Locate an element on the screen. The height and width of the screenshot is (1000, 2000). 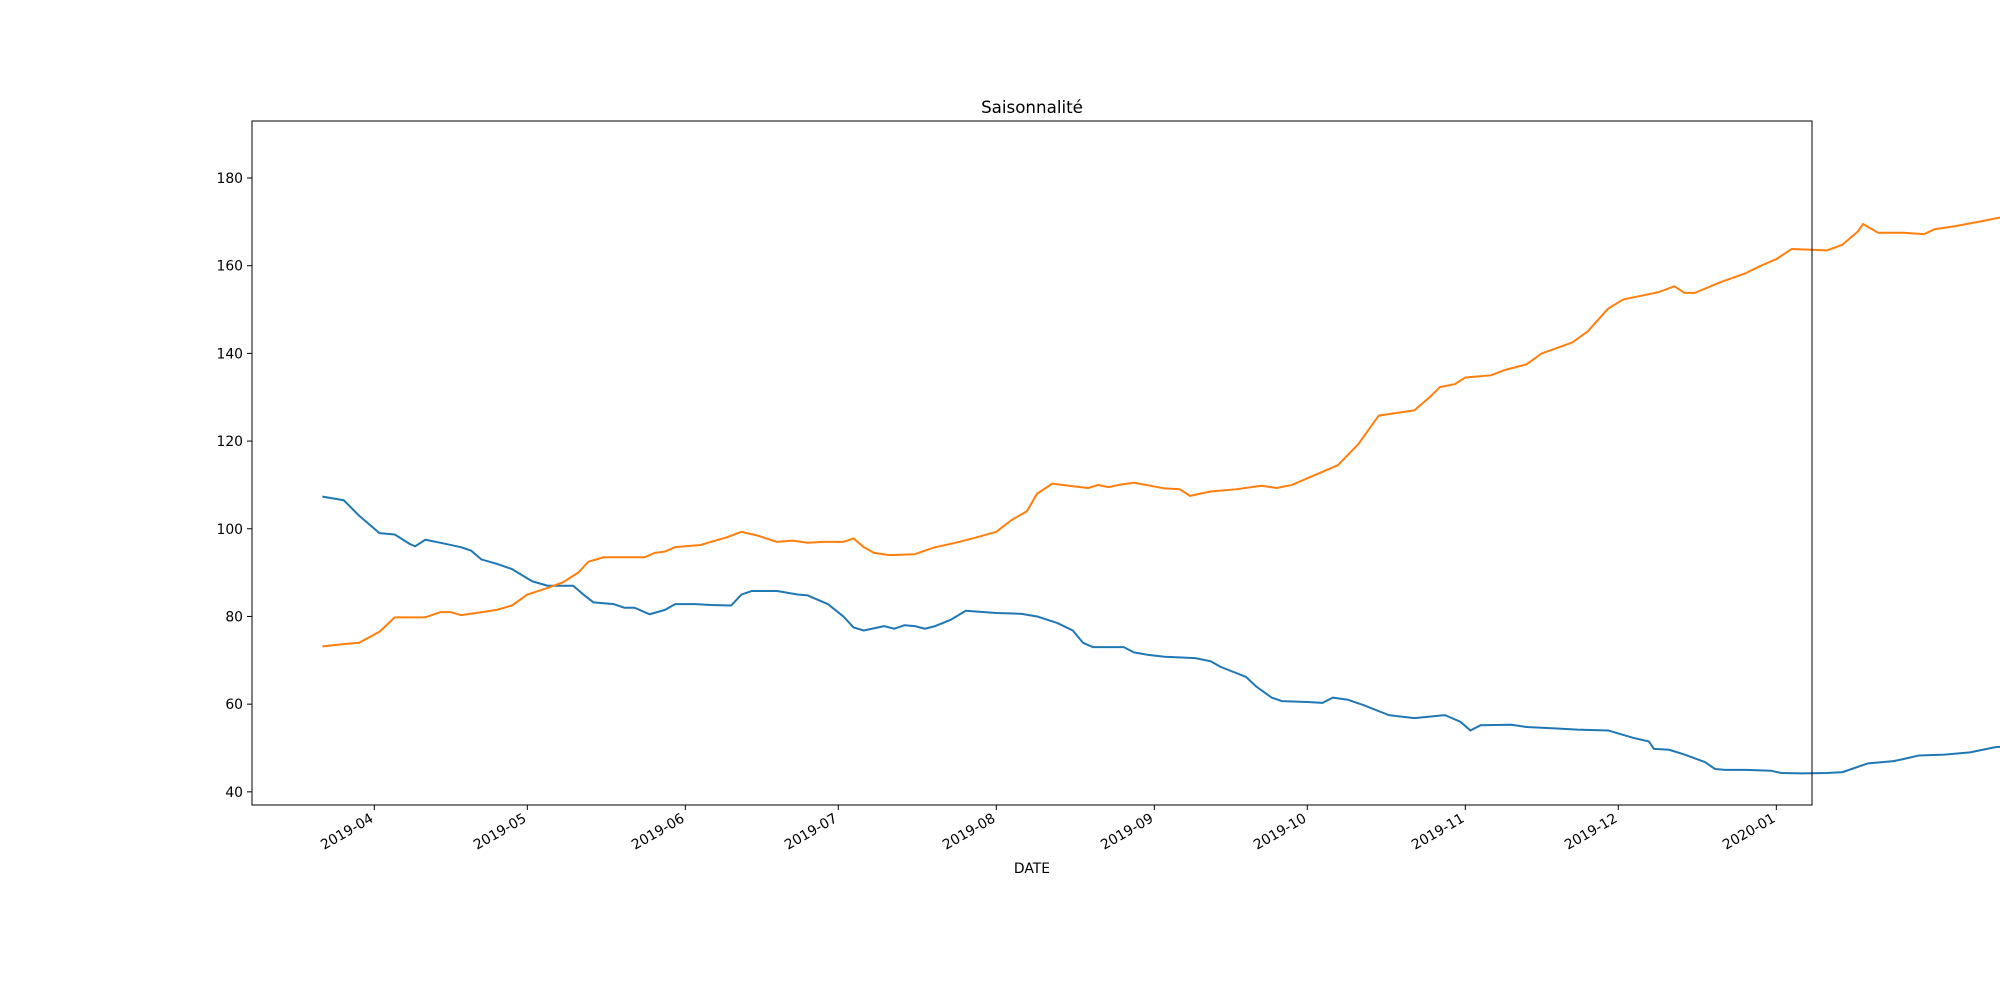
y-tick-label: 180 is located at coordinates (229, 179).